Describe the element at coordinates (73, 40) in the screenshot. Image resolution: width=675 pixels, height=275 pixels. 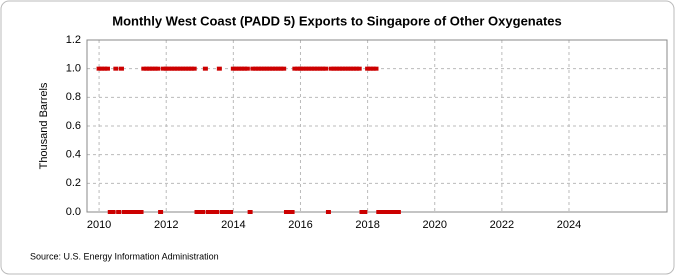
I see `y-tick-label: 1.2` at that location.